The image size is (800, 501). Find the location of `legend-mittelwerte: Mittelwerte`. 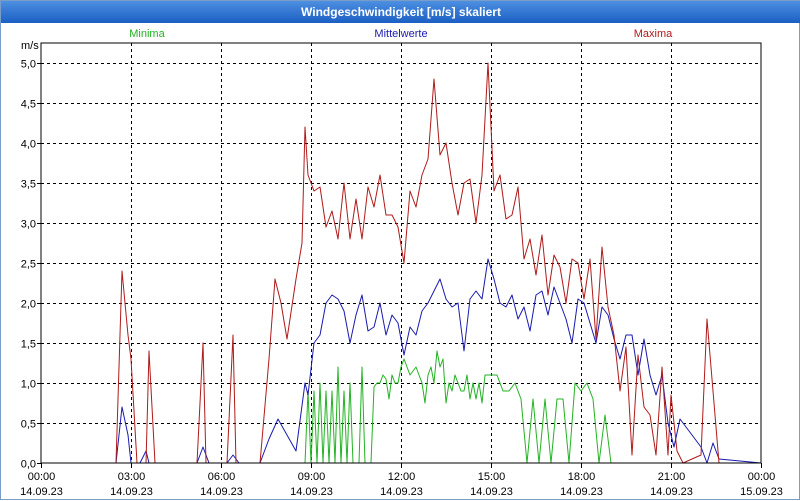

legend-mittelwerte: Mittelwerte is located at coordinates (400, 34).